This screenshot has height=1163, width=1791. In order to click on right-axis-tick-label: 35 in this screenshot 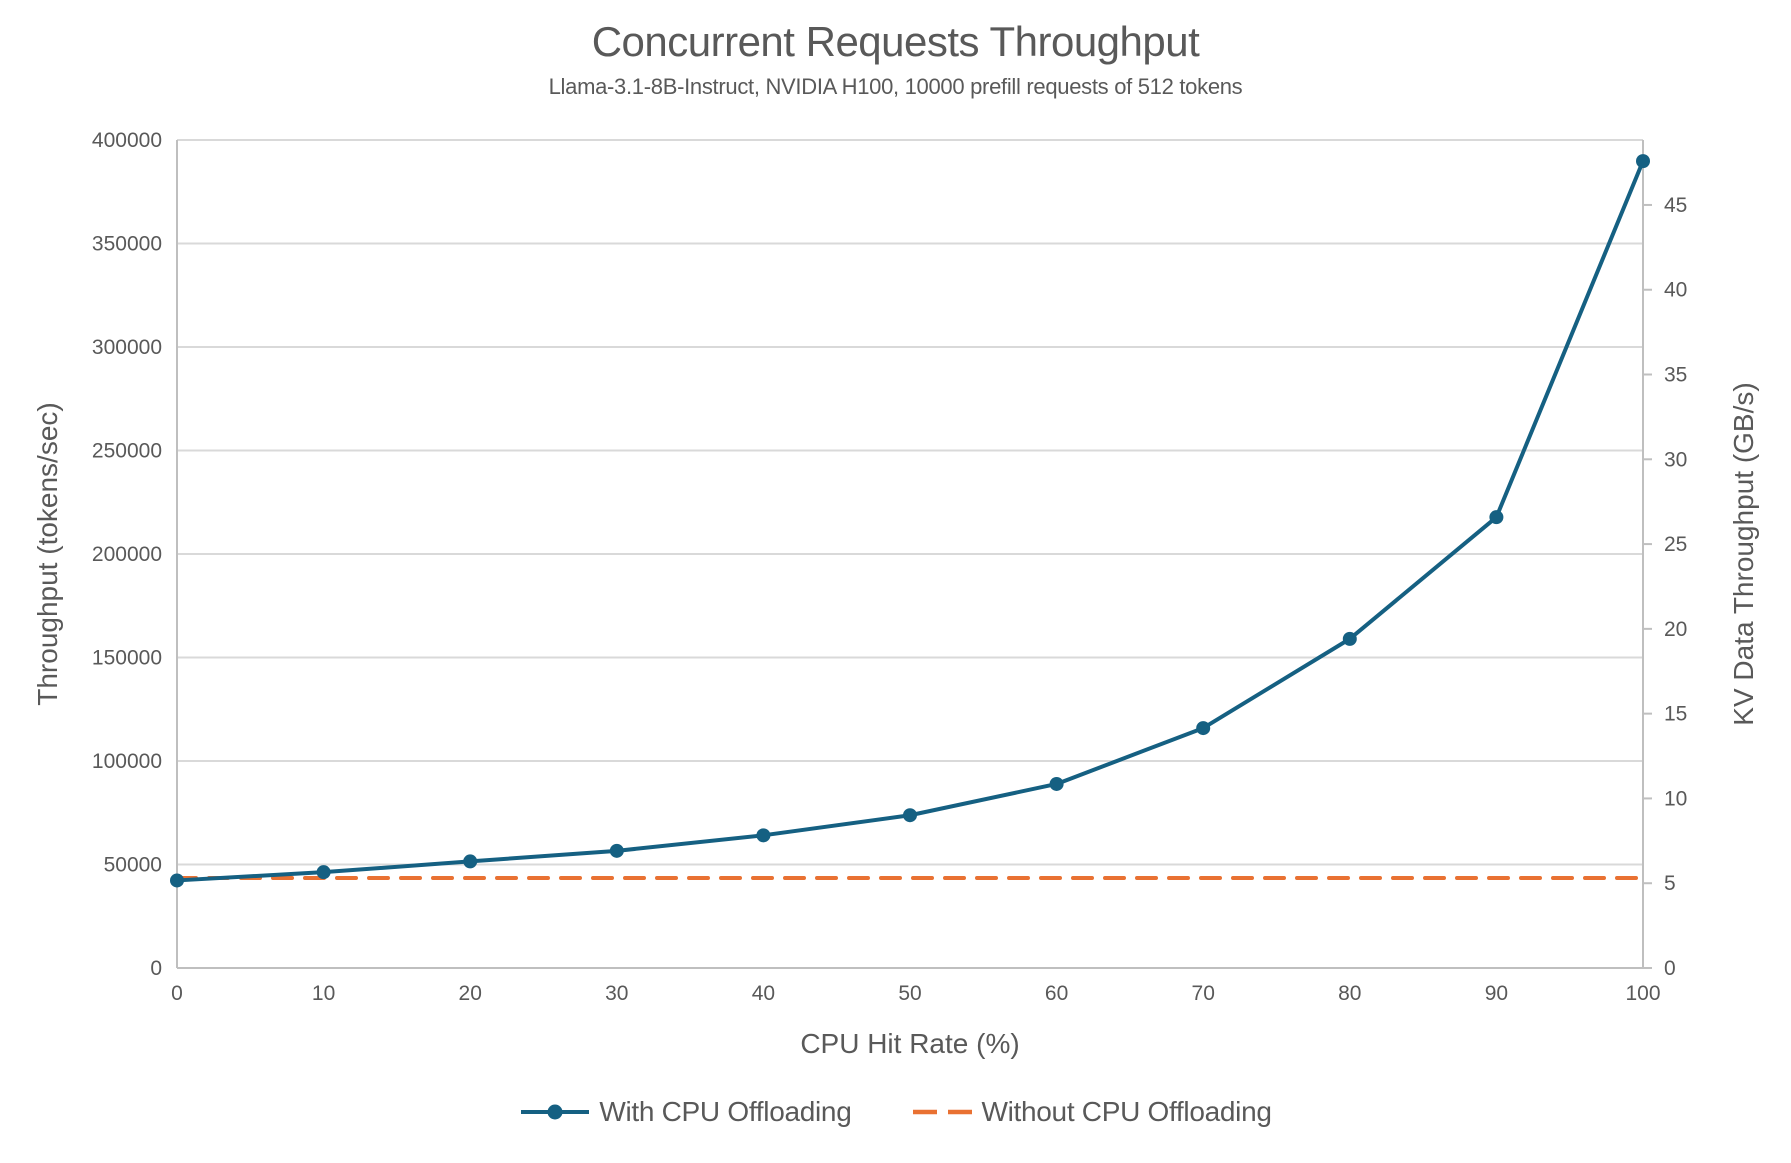, I will do `click(1675, 375)`.